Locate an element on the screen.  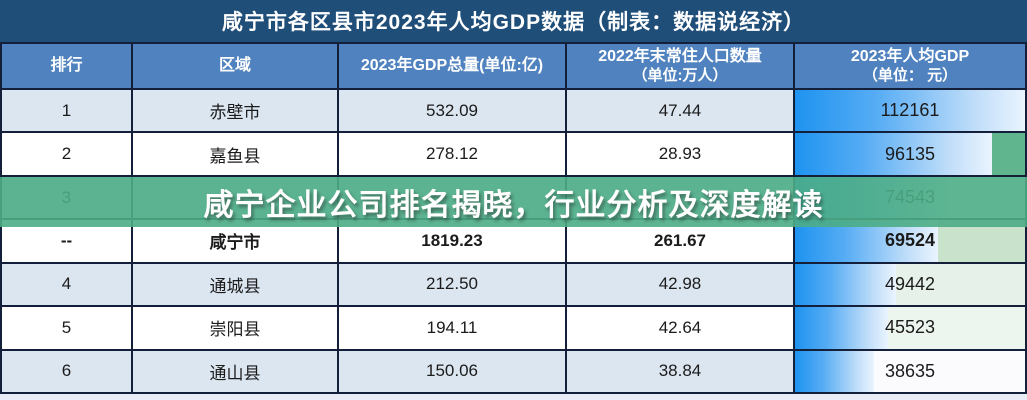
per-capita-gdp-value: 69524 is located at coordinates (910, 240).